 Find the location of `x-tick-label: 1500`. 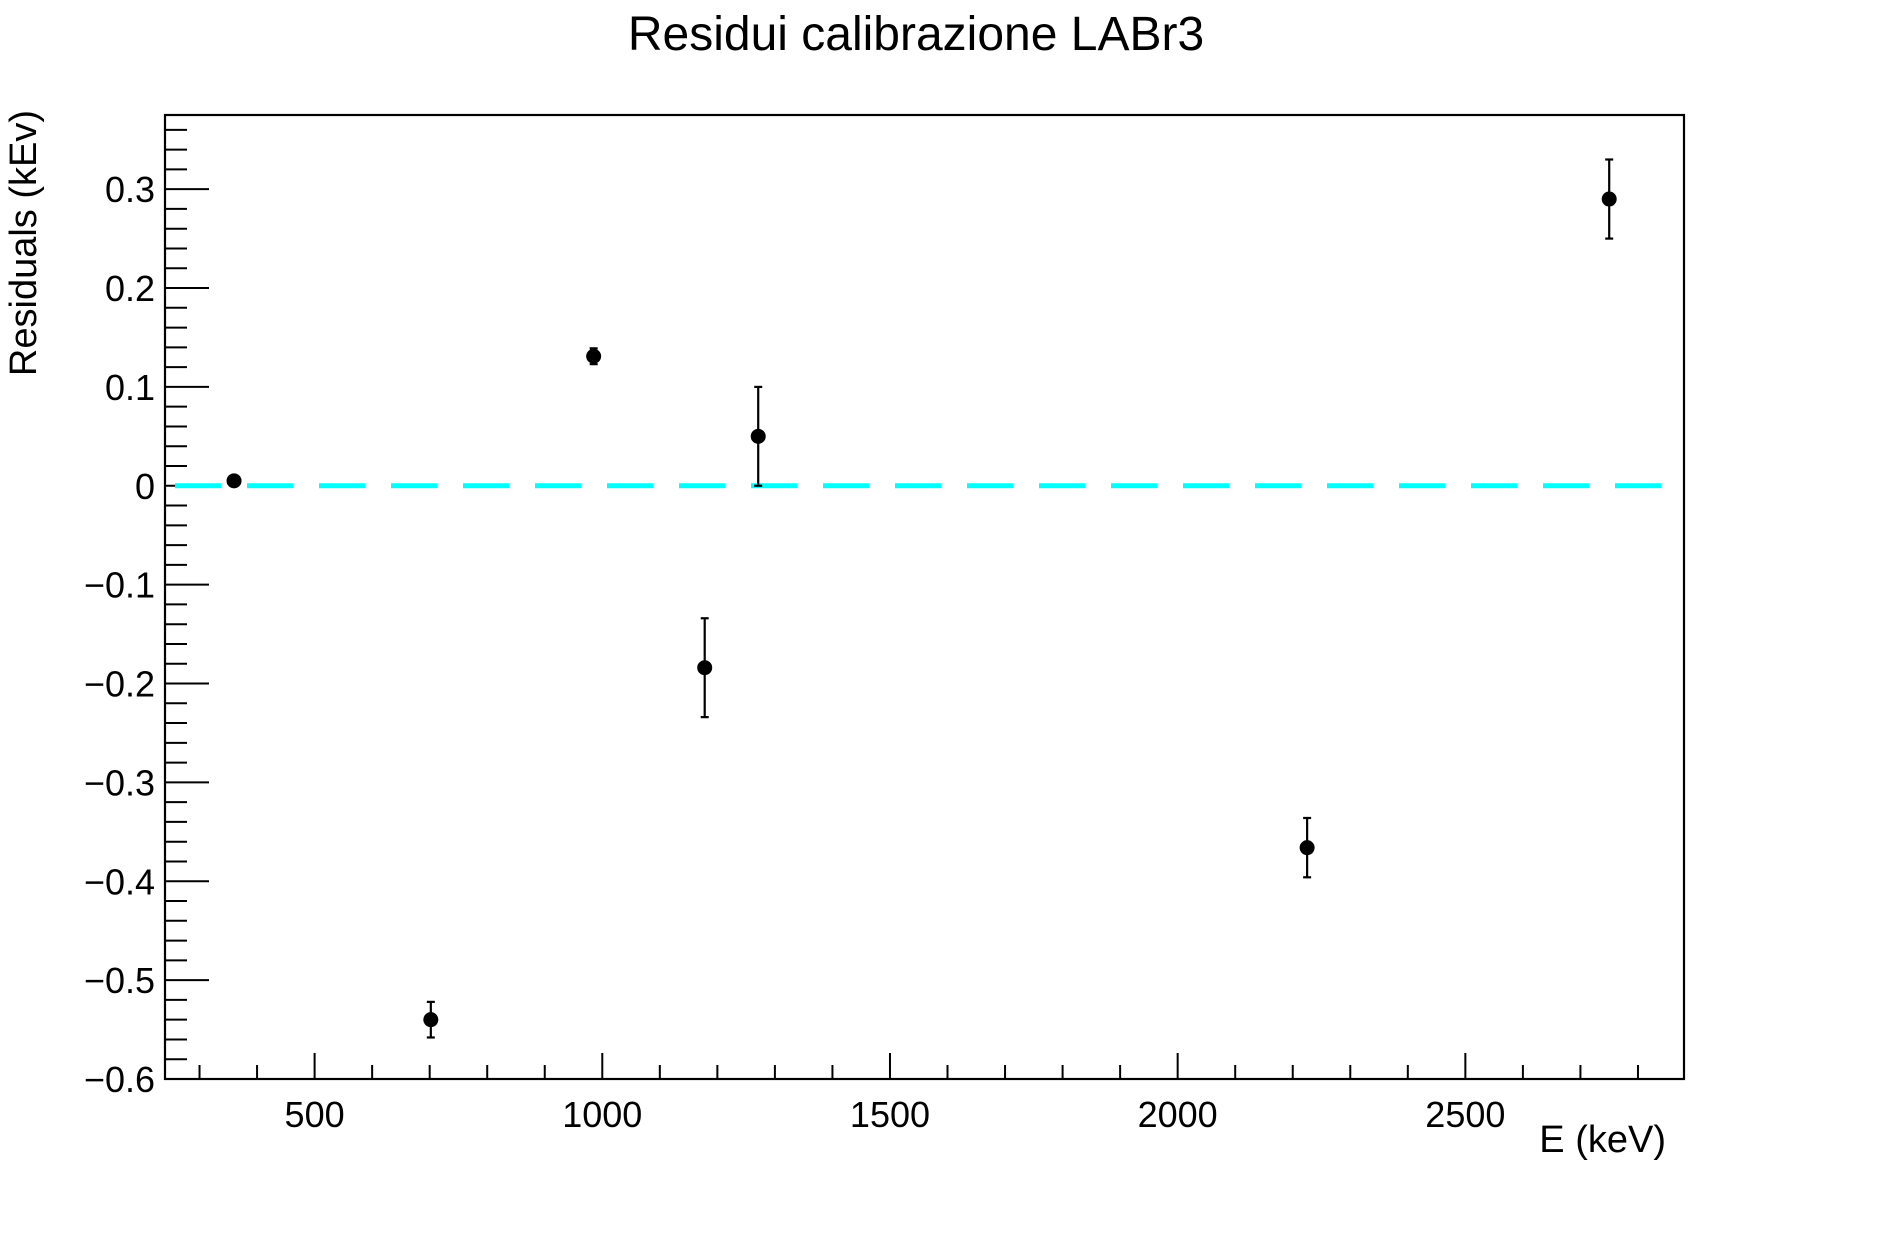

x-tick-label: 1500 is located at coordinates (890, 1114).